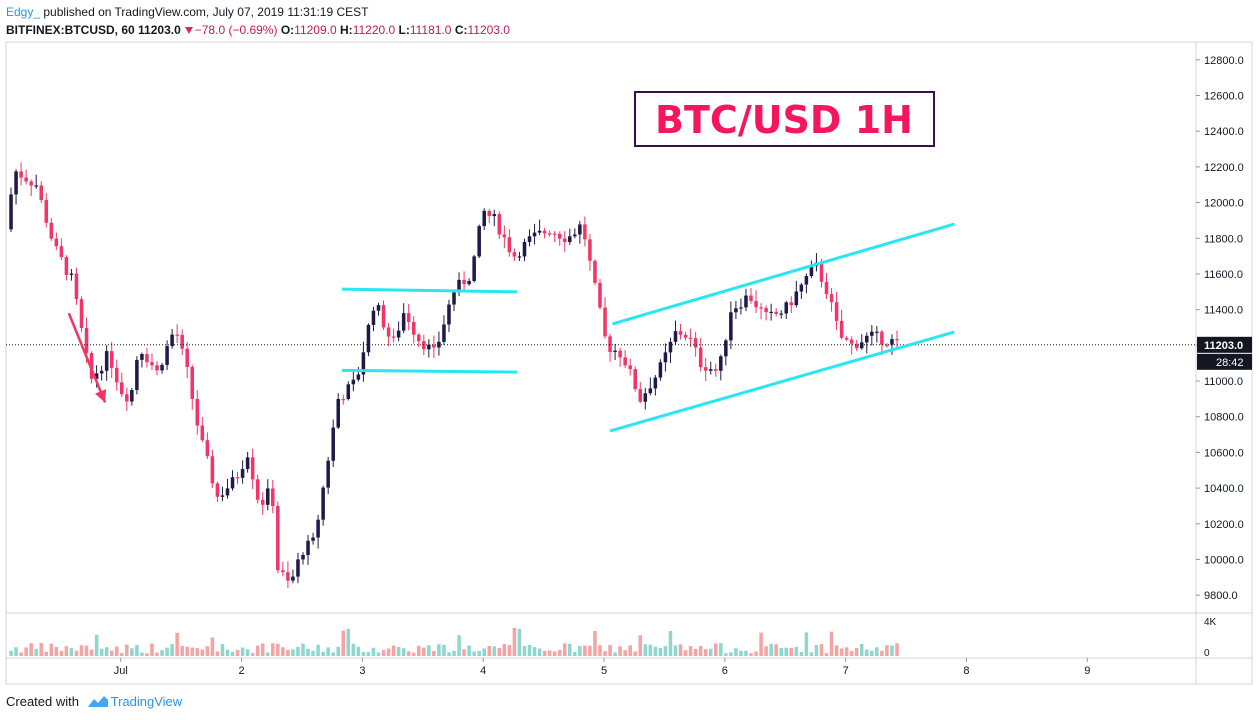 The height and width of the screenshot is (720, 1259). I want to click on tradingview-brand-link: TradingView, so click(146, 701).